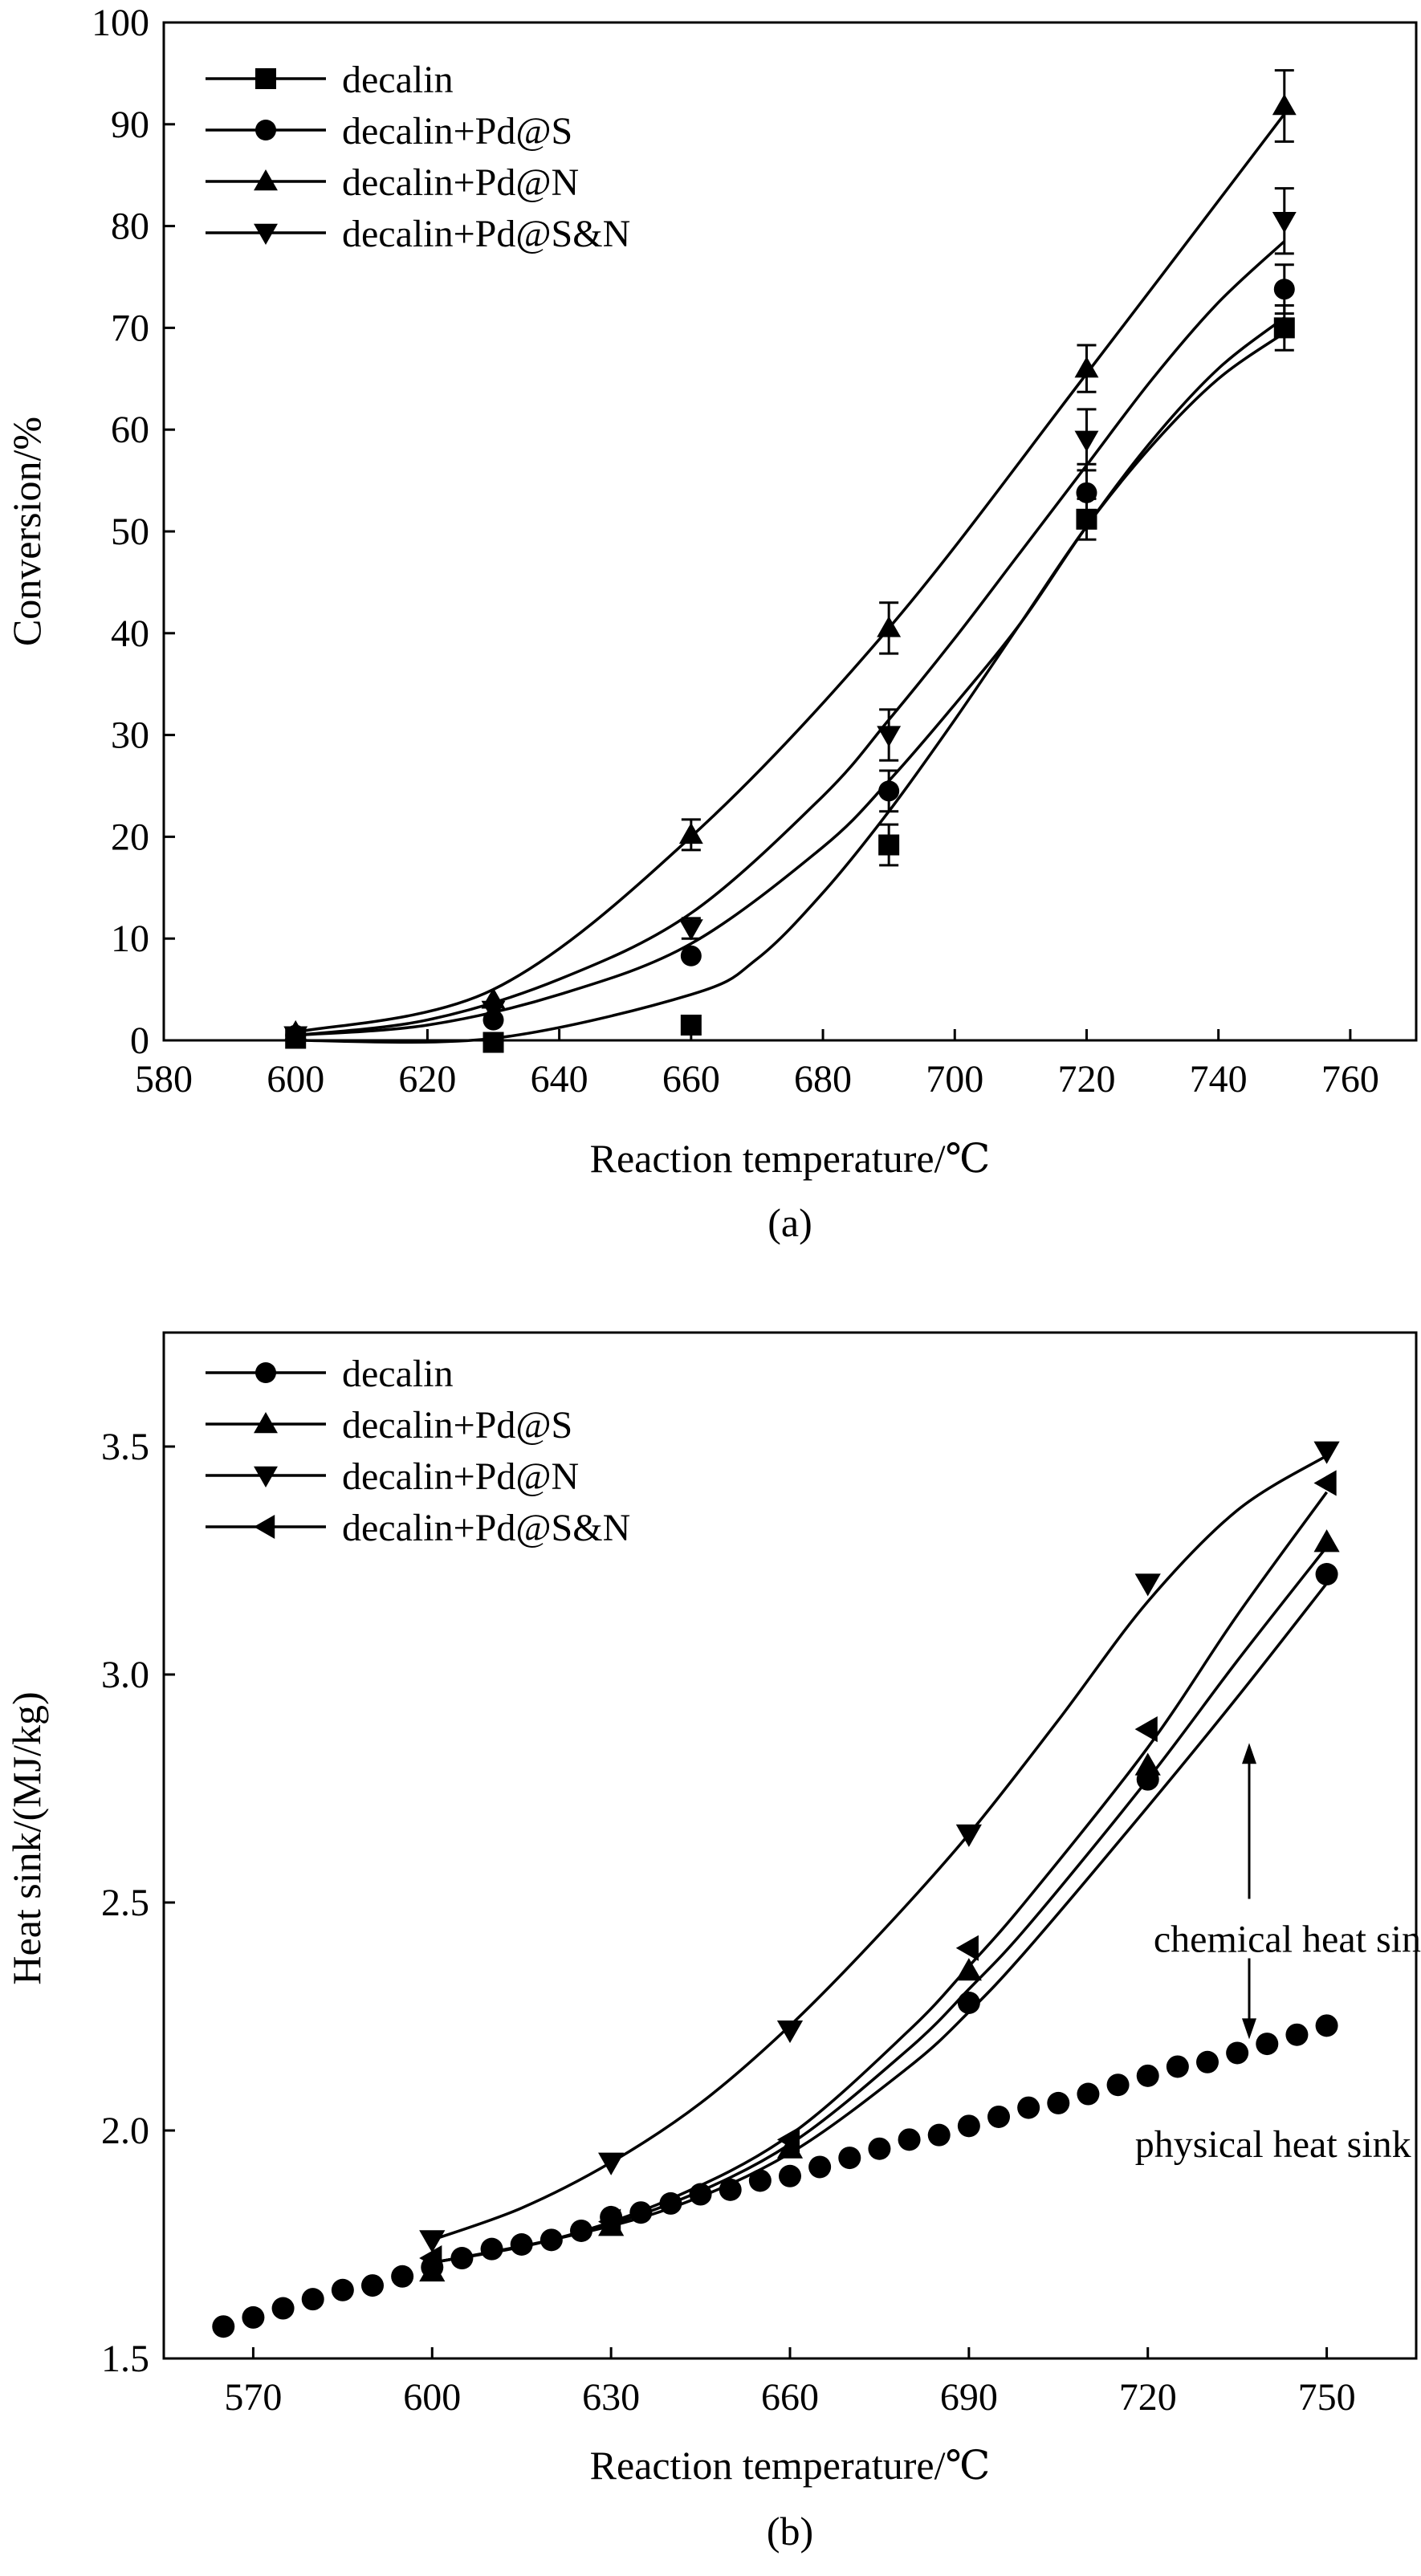  What do you see at coordinates (398, 80) in the screenshot?
I see `legend-label-0: decalin` at bounding box center [398, 80].